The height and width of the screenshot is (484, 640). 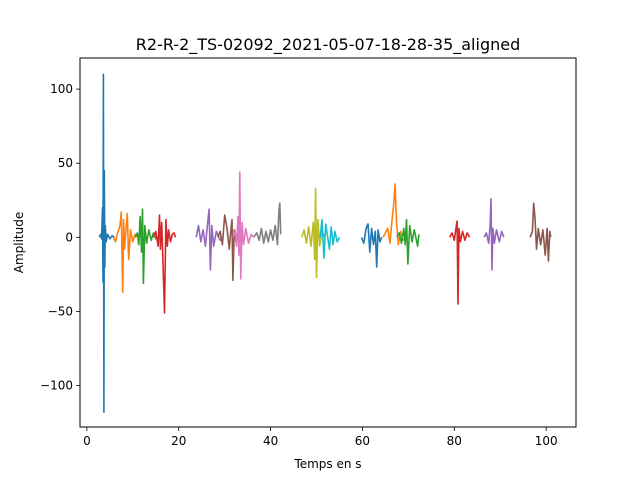 I want to click on x-tick-label: 100, so click(x=546, y=441).